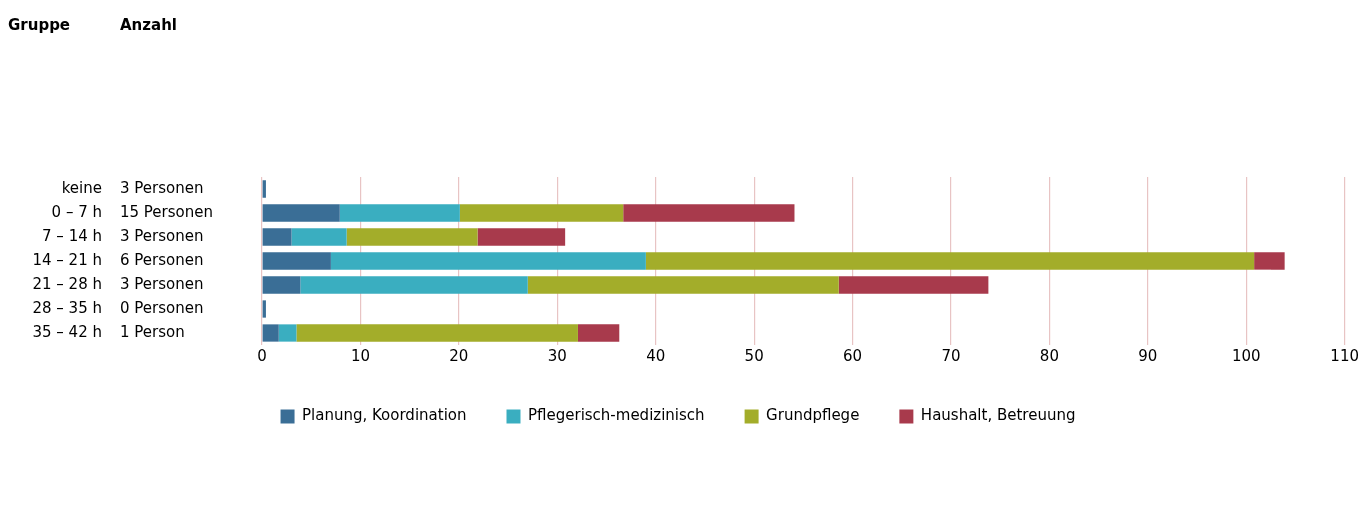 The height and width of the screenshot is (522, 1370). I want to click on text: 0 Personen, so click(162, 307).